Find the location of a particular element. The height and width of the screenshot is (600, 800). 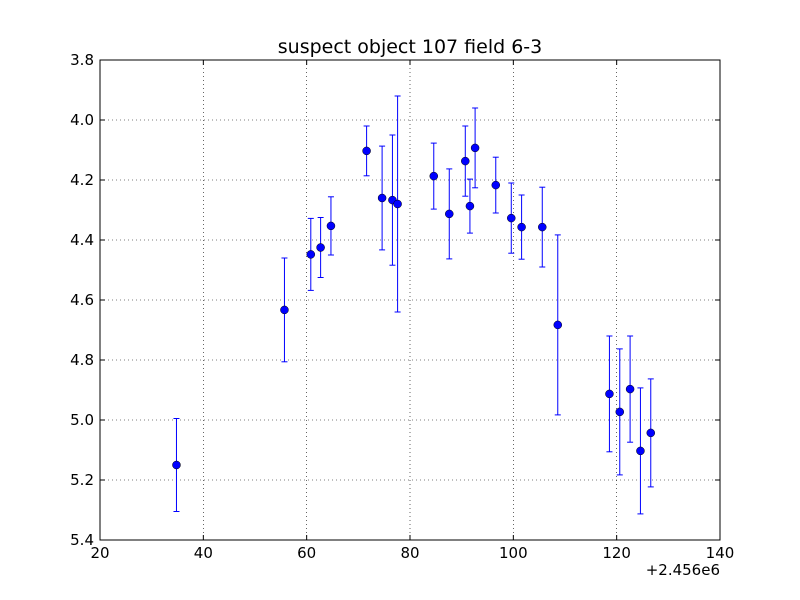

x-tick-label: 80 is located at coordinates (409, 553).